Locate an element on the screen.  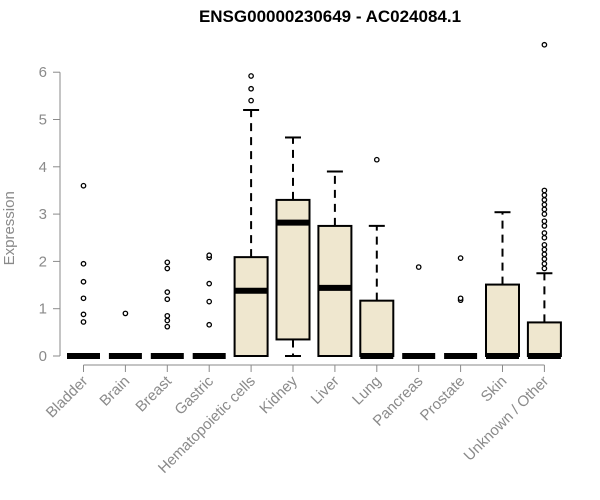
x-tick-label: Prostate is located at coordinates (443, 399).